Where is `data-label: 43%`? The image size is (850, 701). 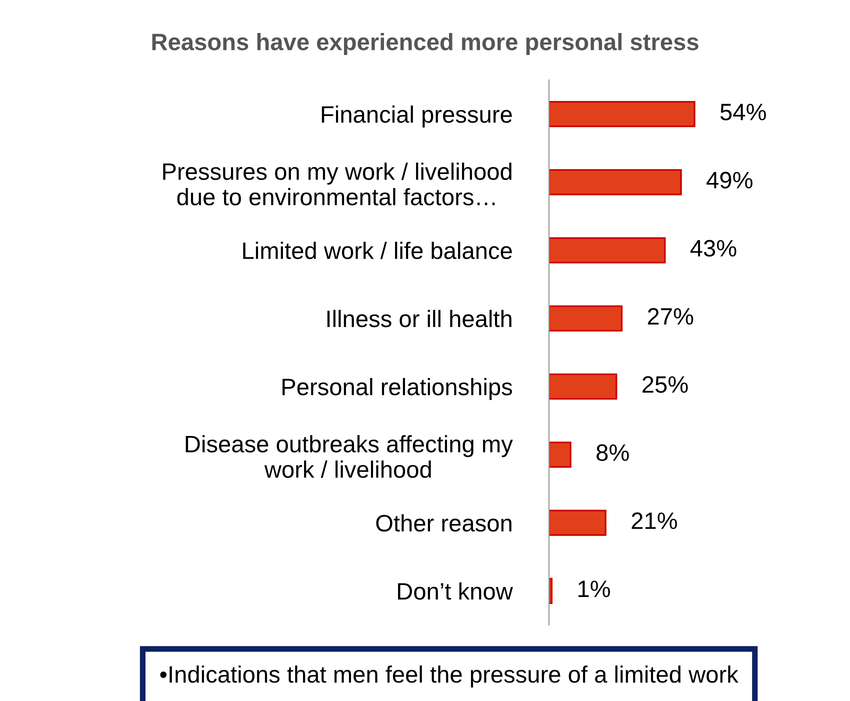 data-label: 43% is located at coordinates (713, 248).